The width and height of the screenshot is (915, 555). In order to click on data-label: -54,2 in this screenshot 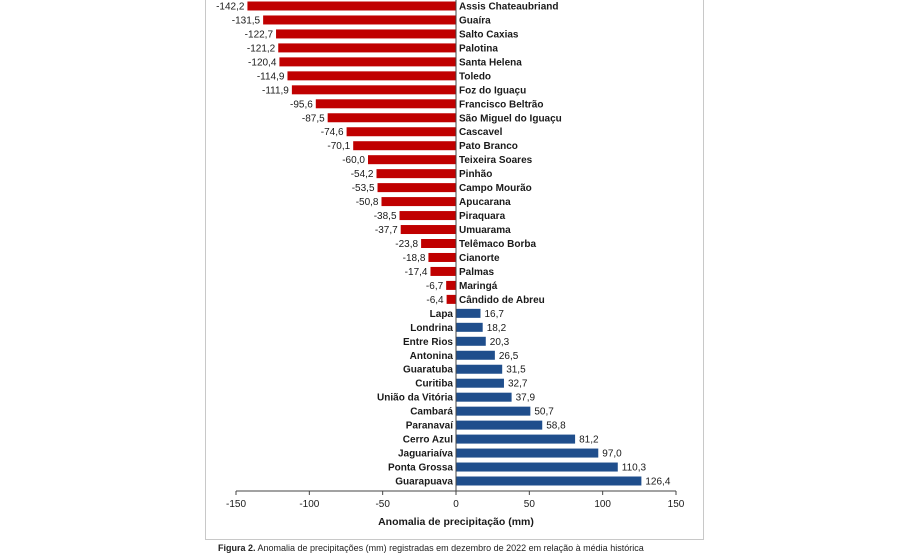, I will do `click(362, 174)`.